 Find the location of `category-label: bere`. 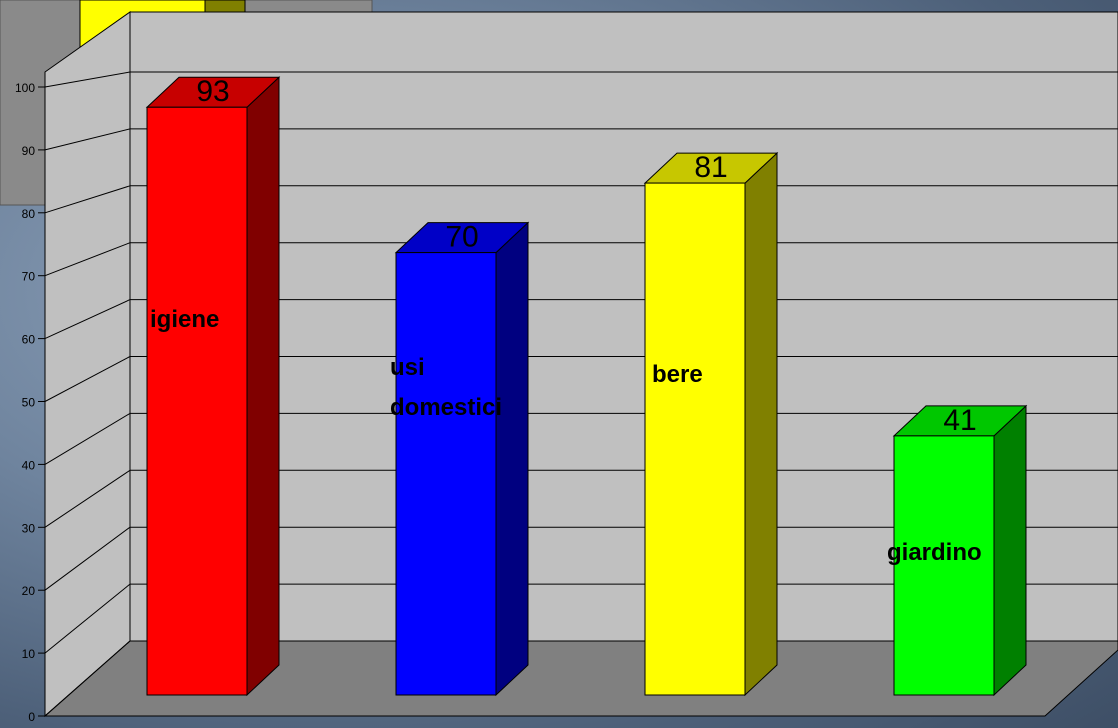

category-label: bere is located at coordinates (677, 374).